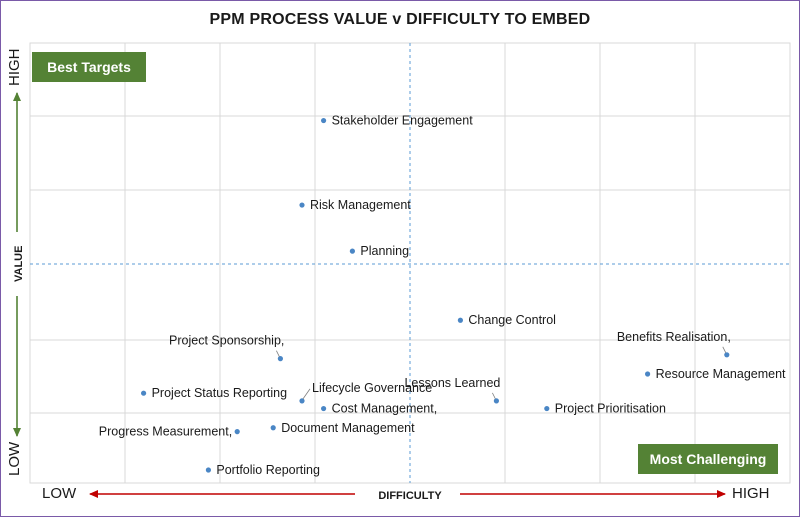 This screenshot has height=517, width=800. Describe the element at coordinates (708, 459) in the screenshot. I see `most-challenging-badge: Most Challenging` at that location.